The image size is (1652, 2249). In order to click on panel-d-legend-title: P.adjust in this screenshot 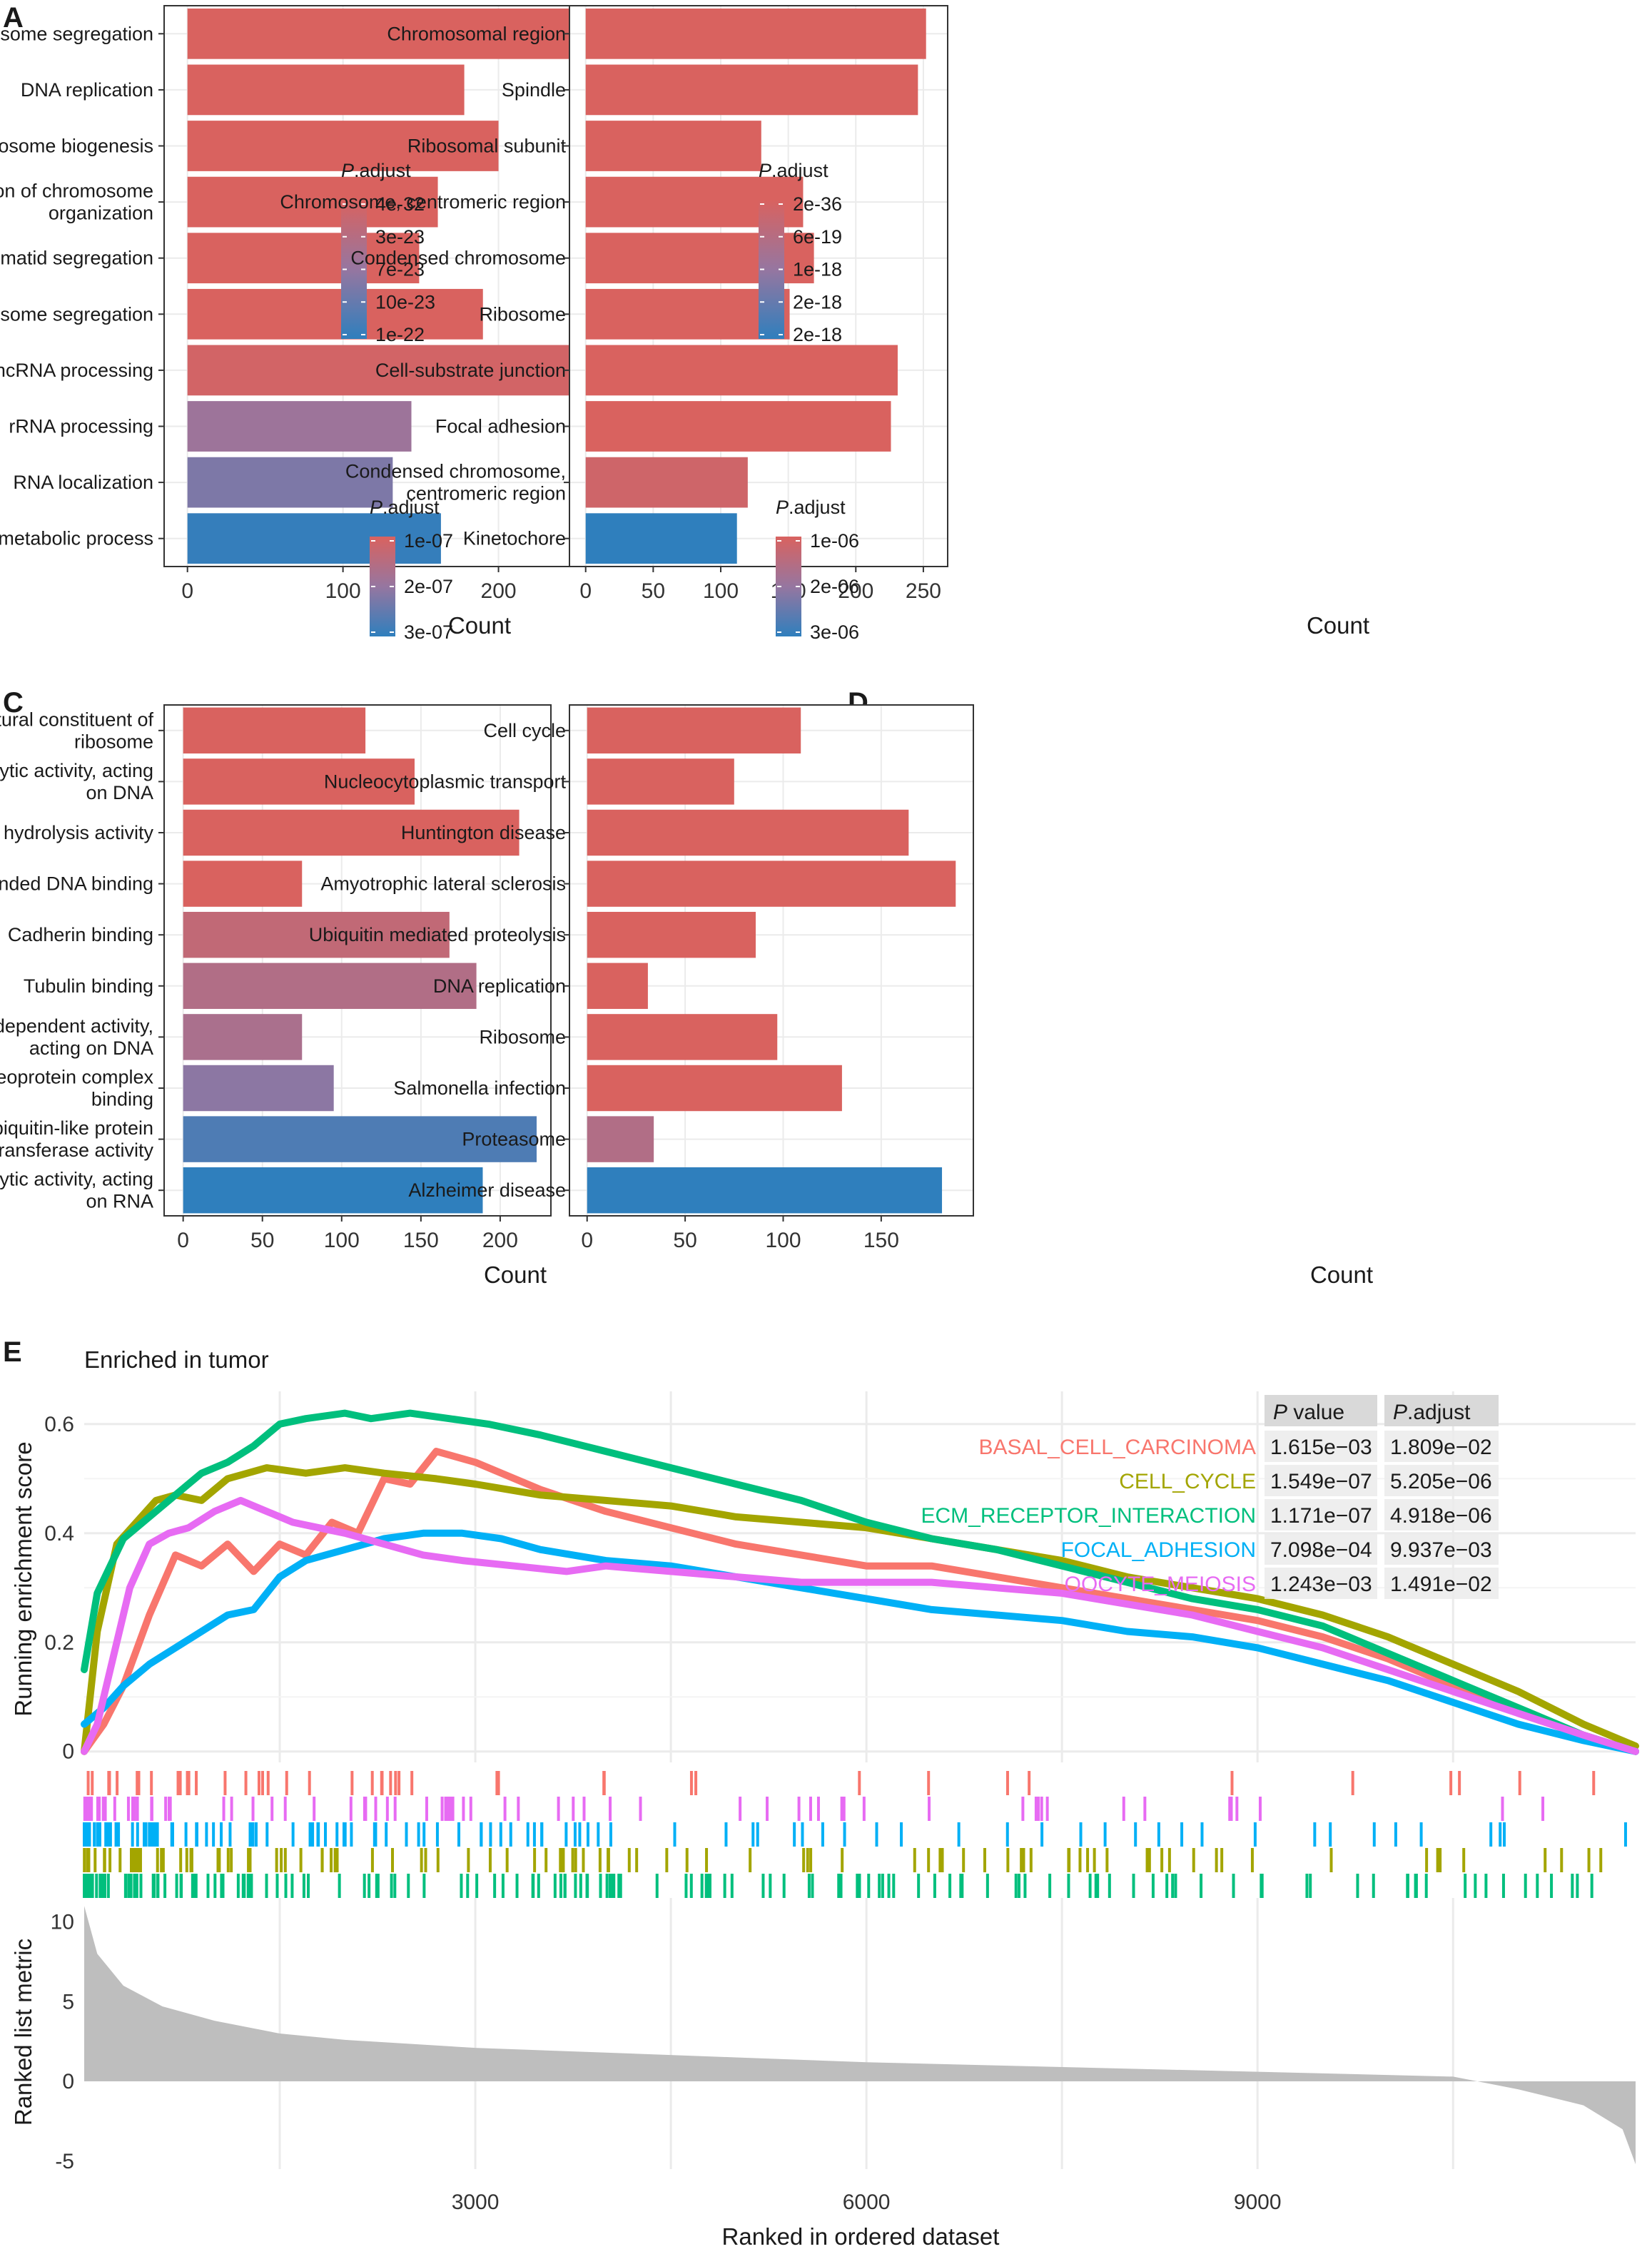, I will do `click(811, 508)`.